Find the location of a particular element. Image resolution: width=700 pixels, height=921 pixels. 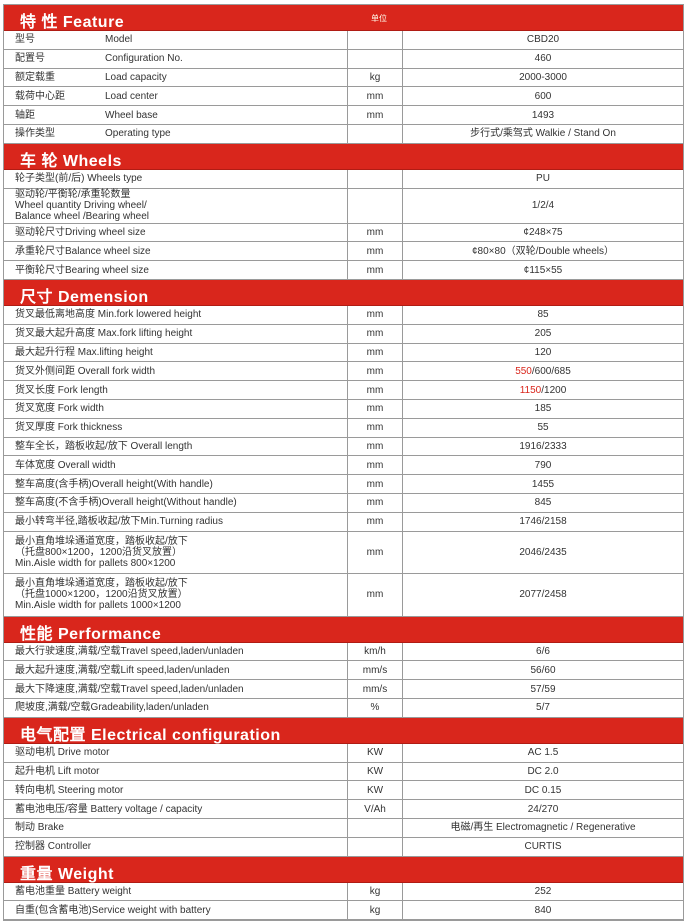

spec-value: 24/270 is located at coordinates (543, 809).